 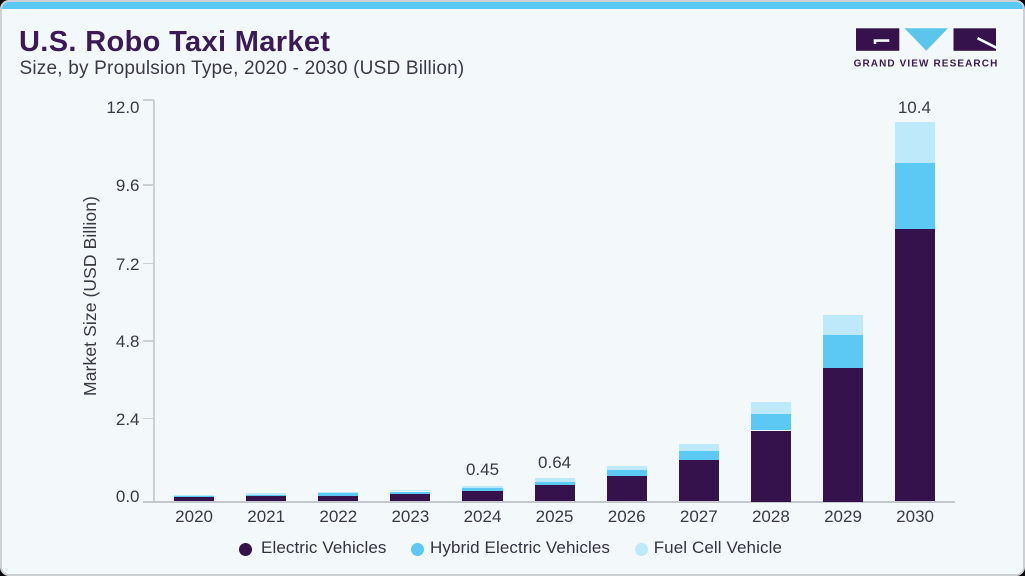 What do you see at coordinates (926, 64) in the screenshot?
I see `svg-text: GRAND VIEW RESEARCH` at bounding box center [926, 64].